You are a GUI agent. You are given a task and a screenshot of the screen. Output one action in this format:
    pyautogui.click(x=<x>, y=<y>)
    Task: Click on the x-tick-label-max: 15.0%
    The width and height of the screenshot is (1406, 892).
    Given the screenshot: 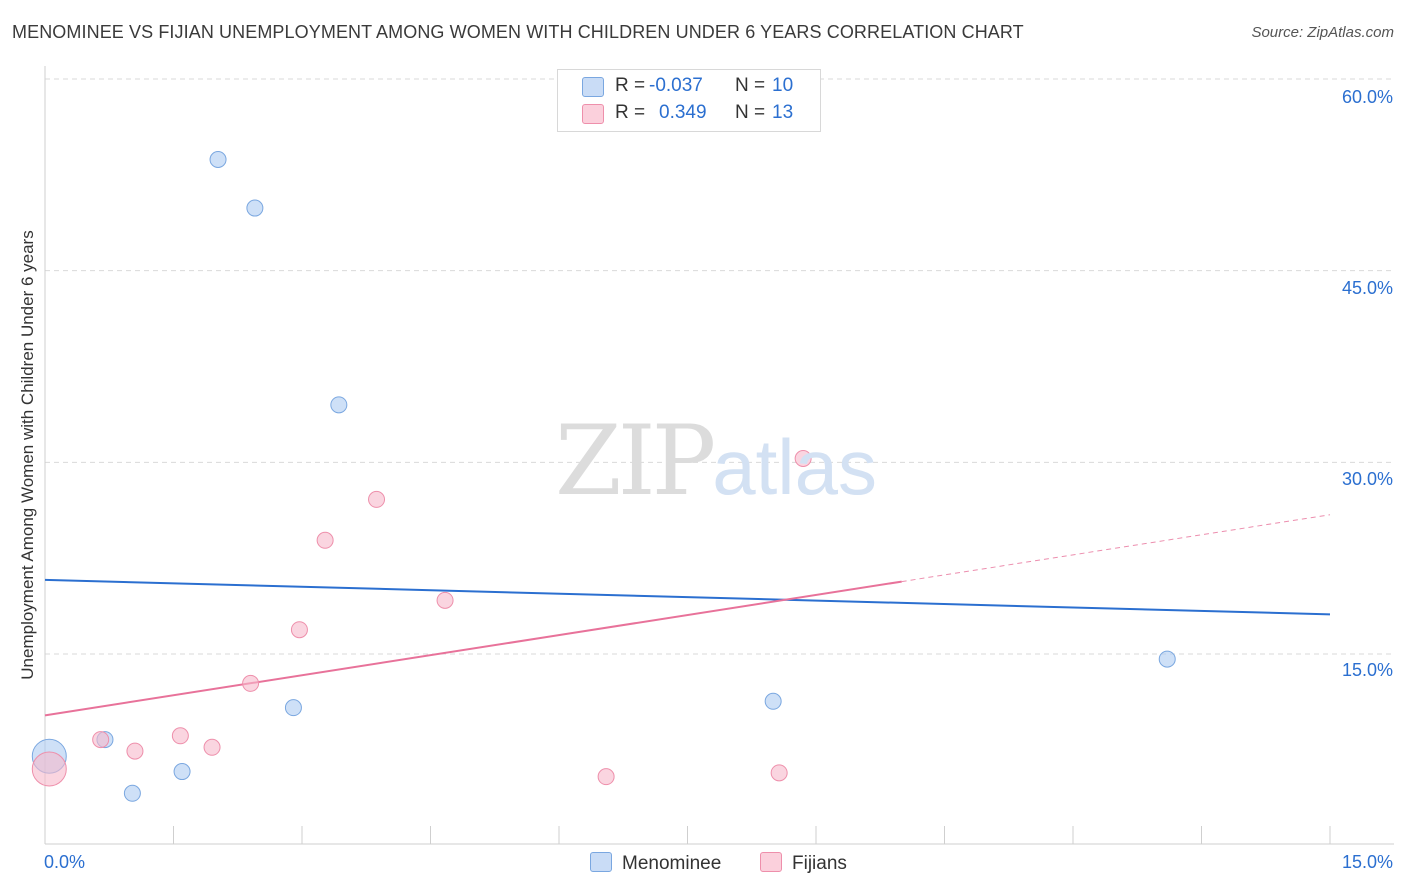 What is the action you would take?
    pyautogui.click(x=1367, y=862)
    